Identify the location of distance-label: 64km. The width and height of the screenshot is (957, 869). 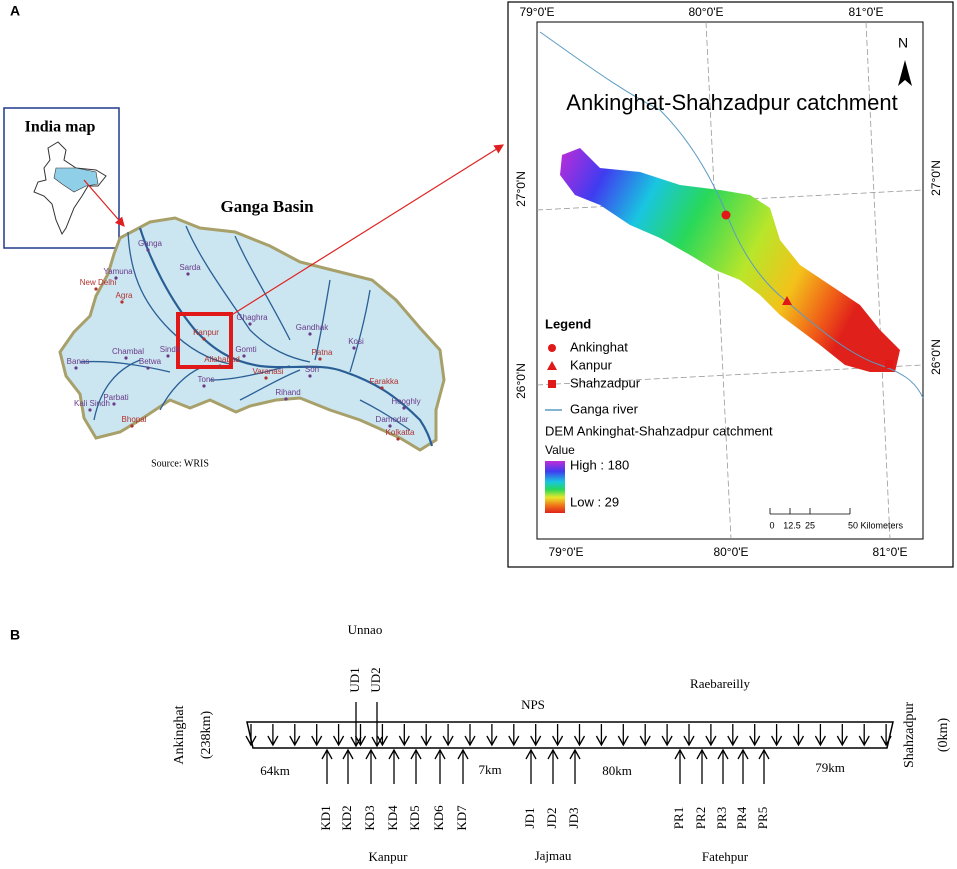
(275, 770).